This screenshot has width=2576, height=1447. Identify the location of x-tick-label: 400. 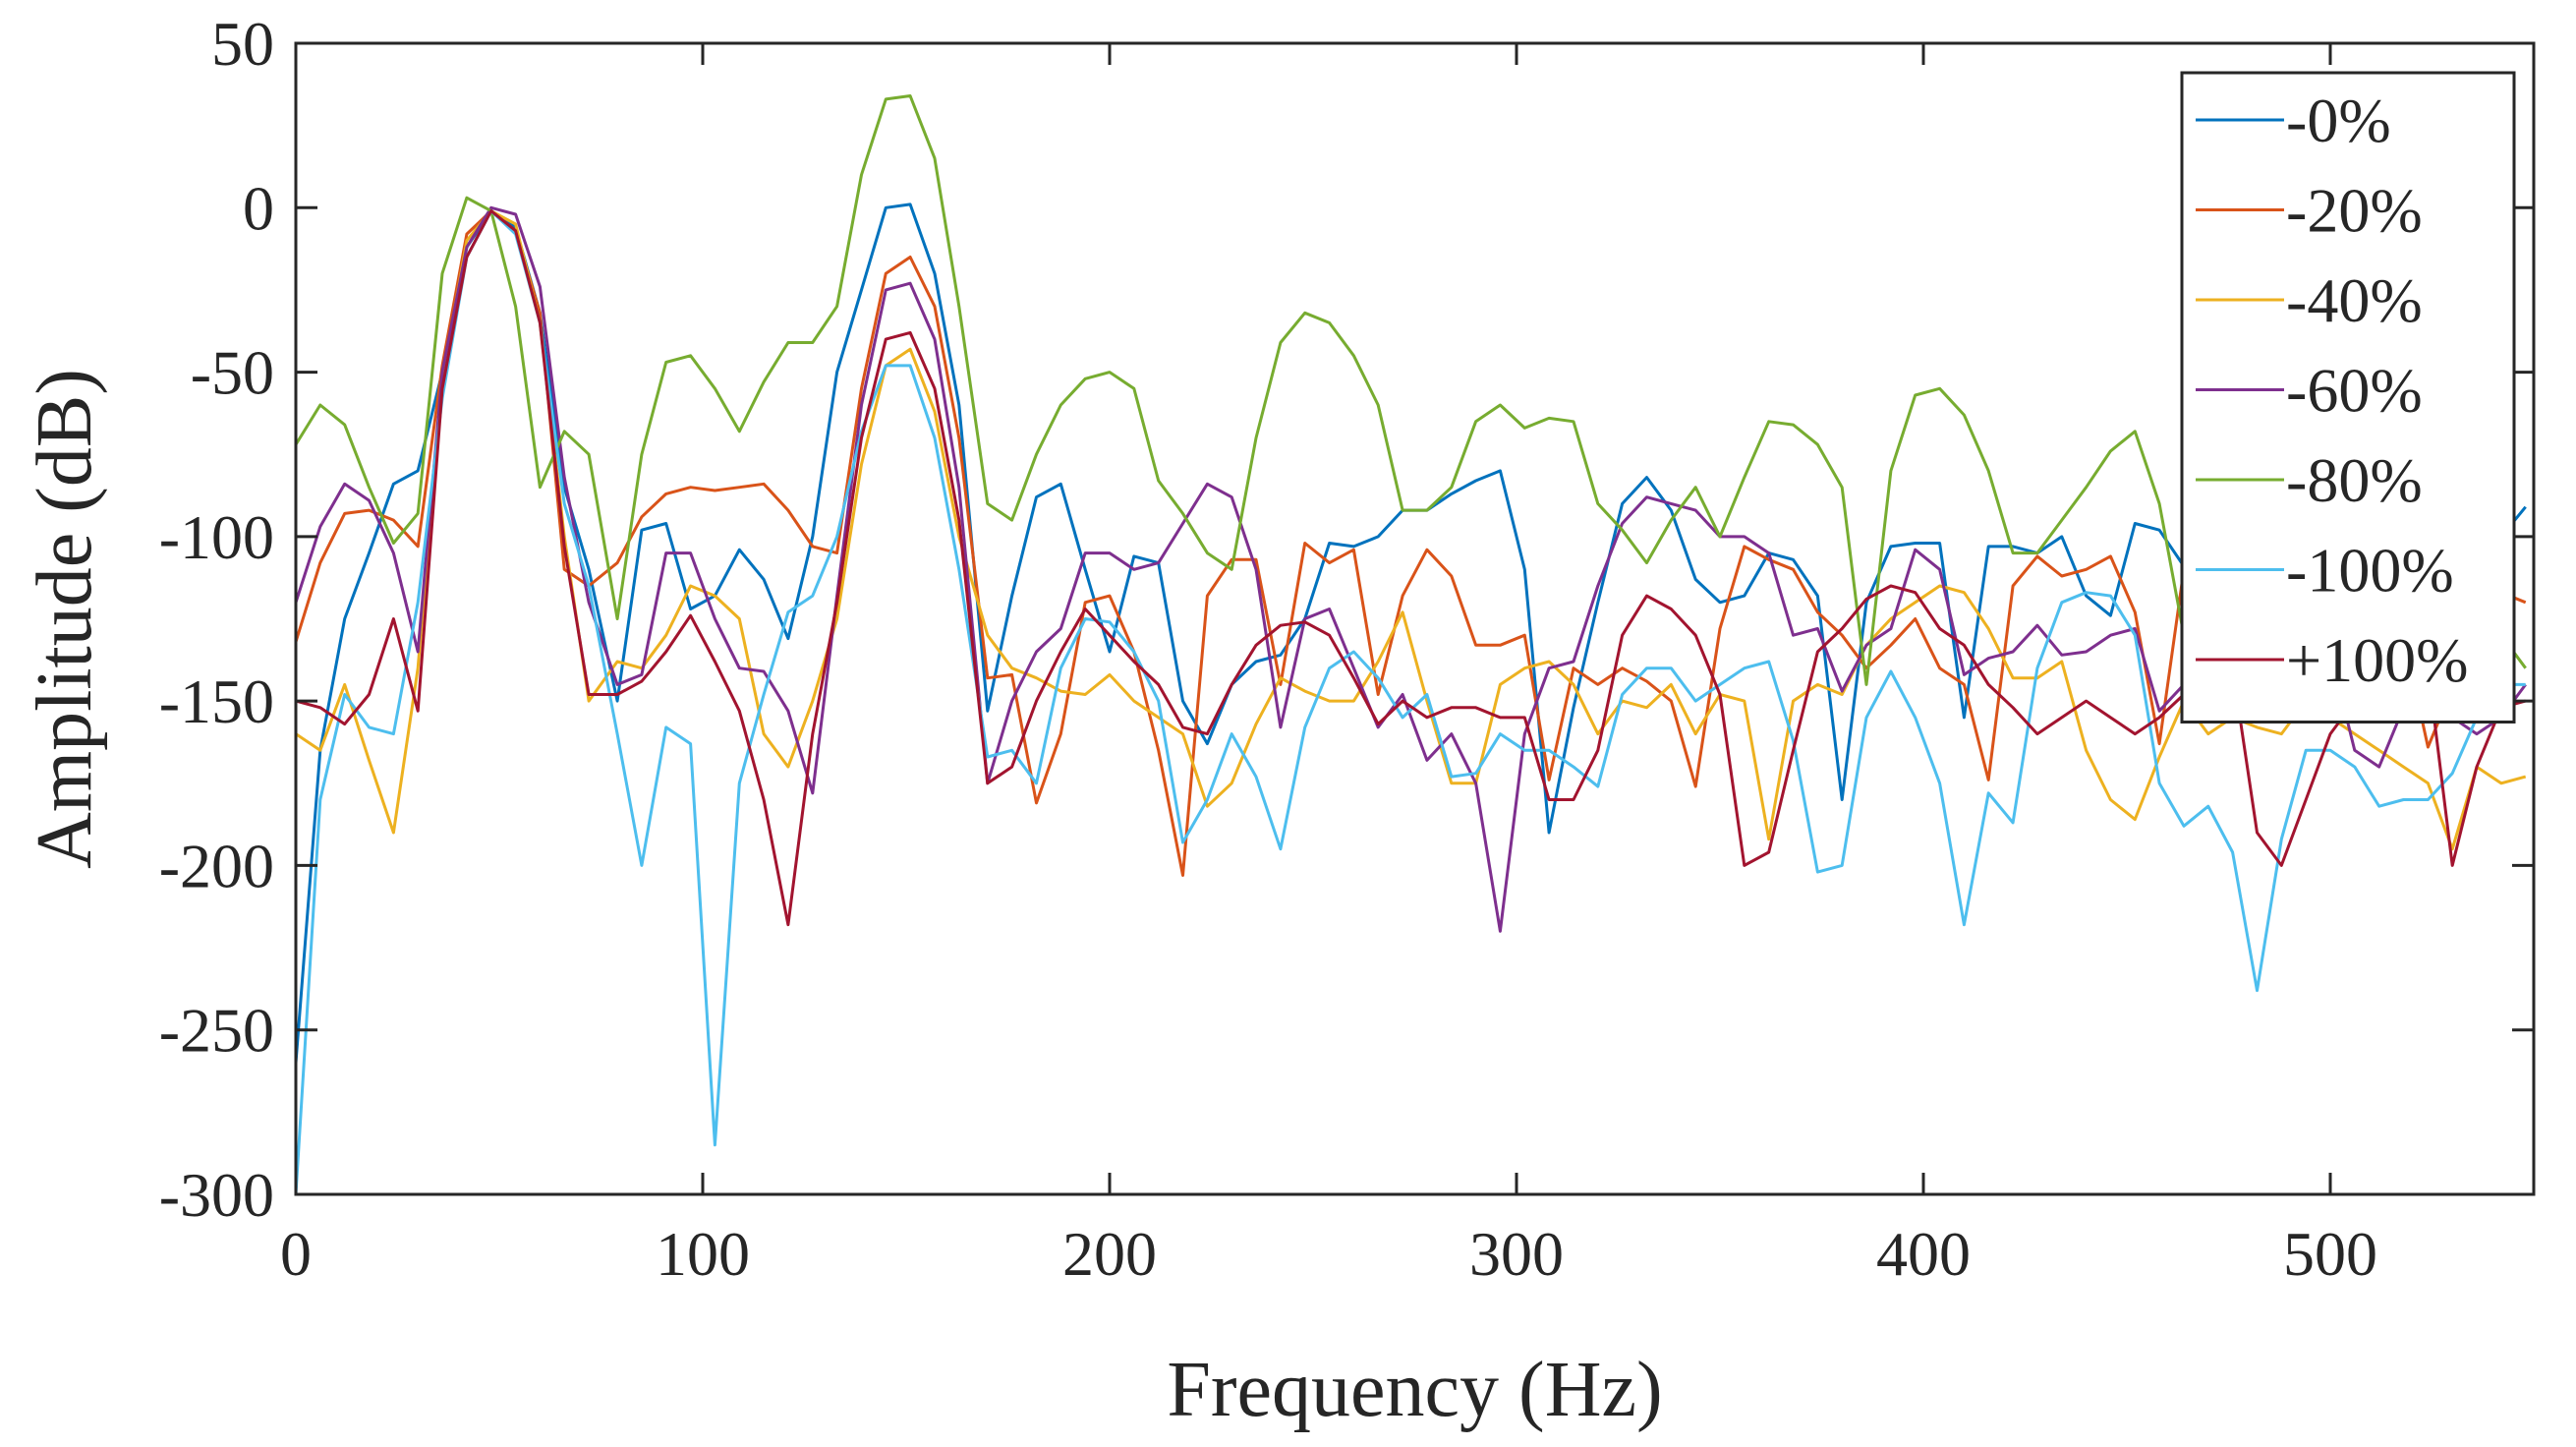
(1923, 1254).